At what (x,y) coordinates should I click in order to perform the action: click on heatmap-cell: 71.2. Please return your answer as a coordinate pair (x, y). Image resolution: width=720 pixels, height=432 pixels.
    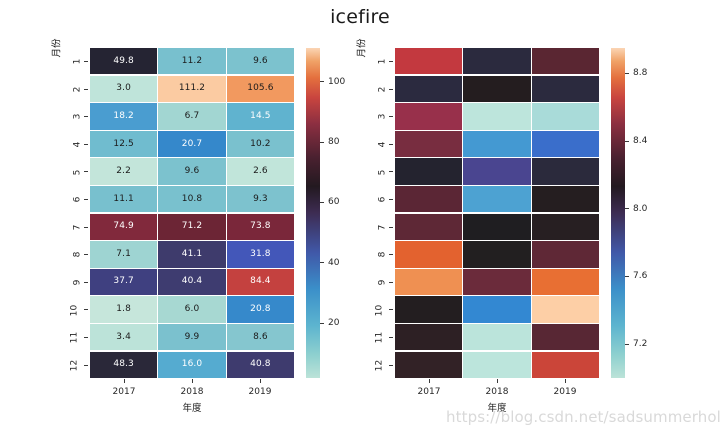
    Looking at the image, I should click on (192, 226).